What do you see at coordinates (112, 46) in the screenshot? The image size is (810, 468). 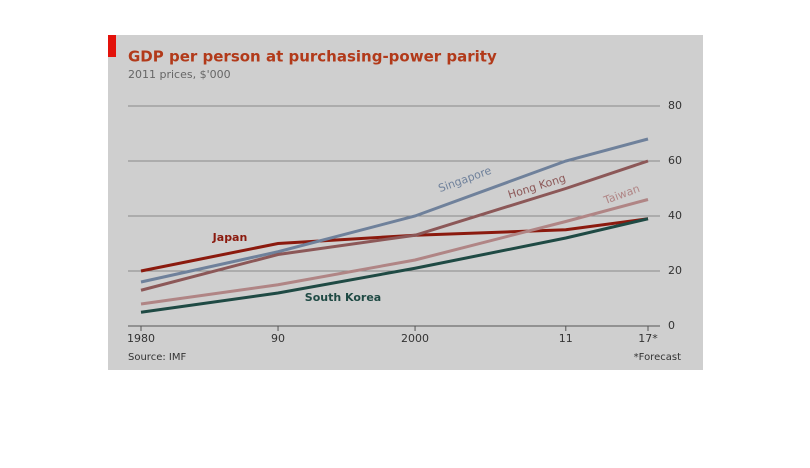 I see `accent-bar` at bounding box center [112, 46].